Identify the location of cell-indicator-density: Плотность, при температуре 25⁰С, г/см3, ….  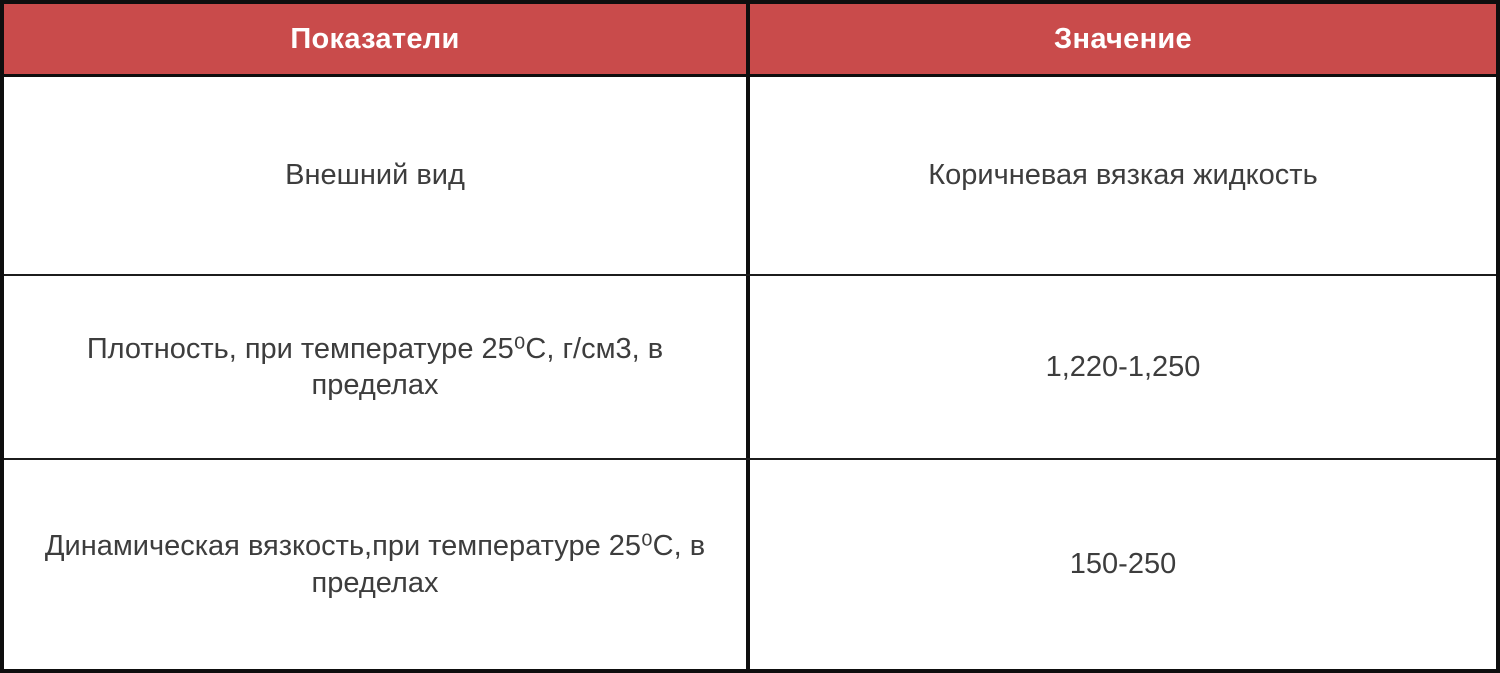
(377, 367).